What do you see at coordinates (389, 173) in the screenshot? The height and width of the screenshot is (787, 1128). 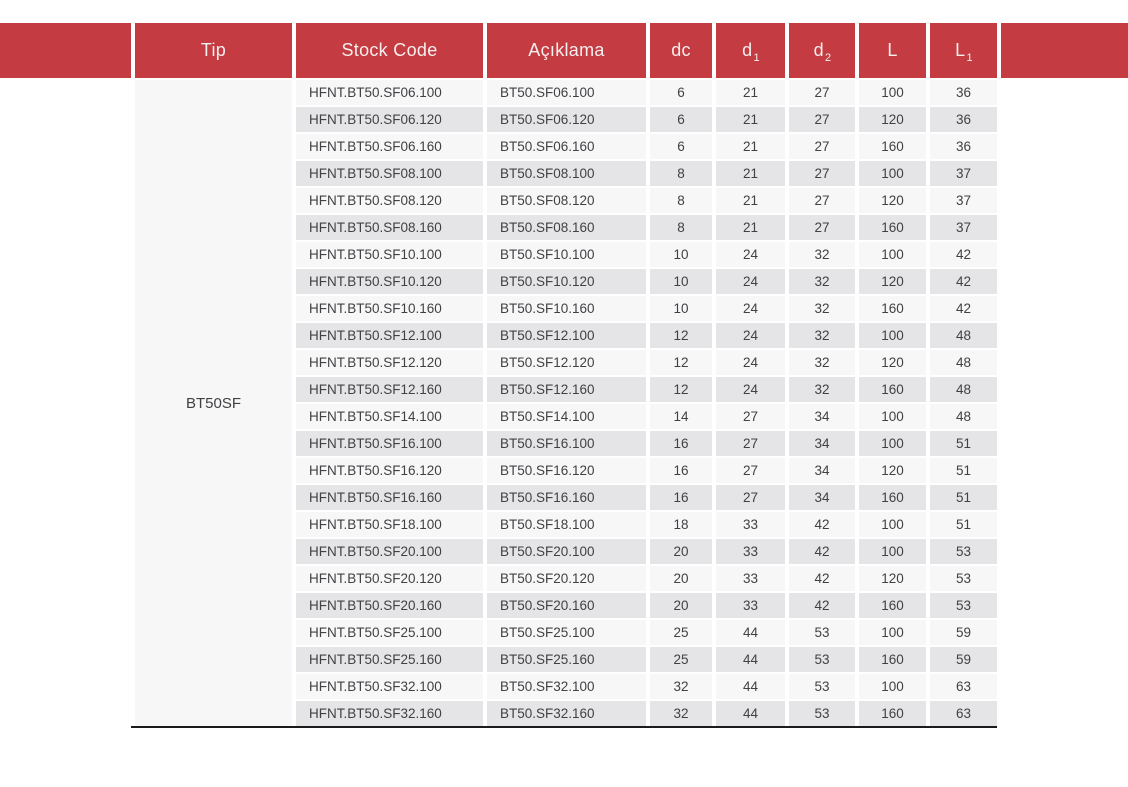 I see `cell-stock-code: HFNT.BT50.SF08.100` at bounding box center [389, 173].